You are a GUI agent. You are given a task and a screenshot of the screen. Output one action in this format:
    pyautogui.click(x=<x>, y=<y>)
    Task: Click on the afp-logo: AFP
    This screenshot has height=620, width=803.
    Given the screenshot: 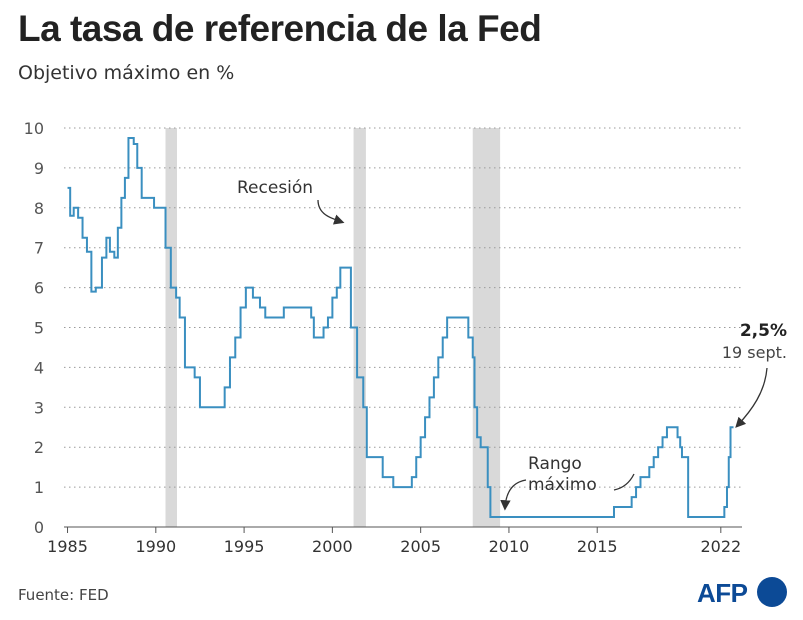 What is the action you would take?
    pyautogui.click(x=743, y=593)
    